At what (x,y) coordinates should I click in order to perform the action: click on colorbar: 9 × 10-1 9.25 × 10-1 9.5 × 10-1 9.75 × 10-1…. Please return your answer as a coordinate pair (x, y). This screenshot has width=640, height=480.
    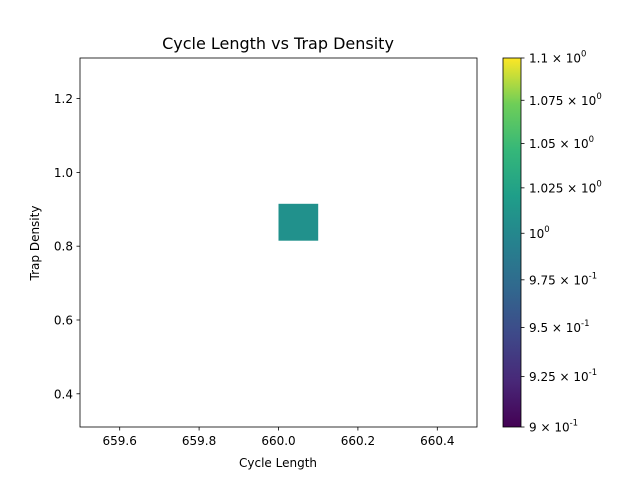
    Looking at the image, I should click on (552, 242).